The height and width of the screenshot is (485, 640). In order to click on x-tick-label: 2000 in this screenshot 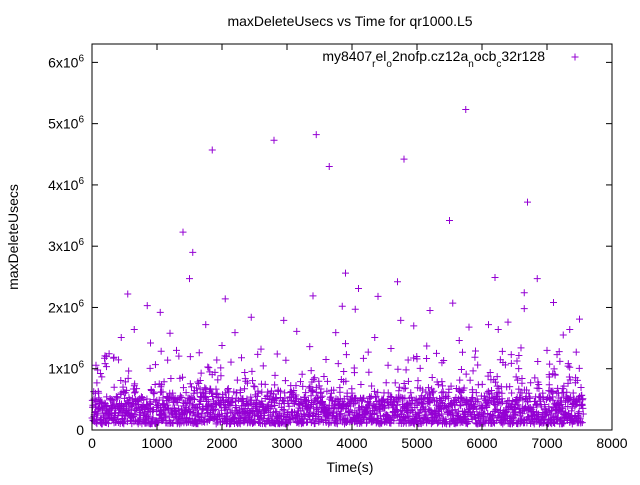, I will do `click(221, 443)`.